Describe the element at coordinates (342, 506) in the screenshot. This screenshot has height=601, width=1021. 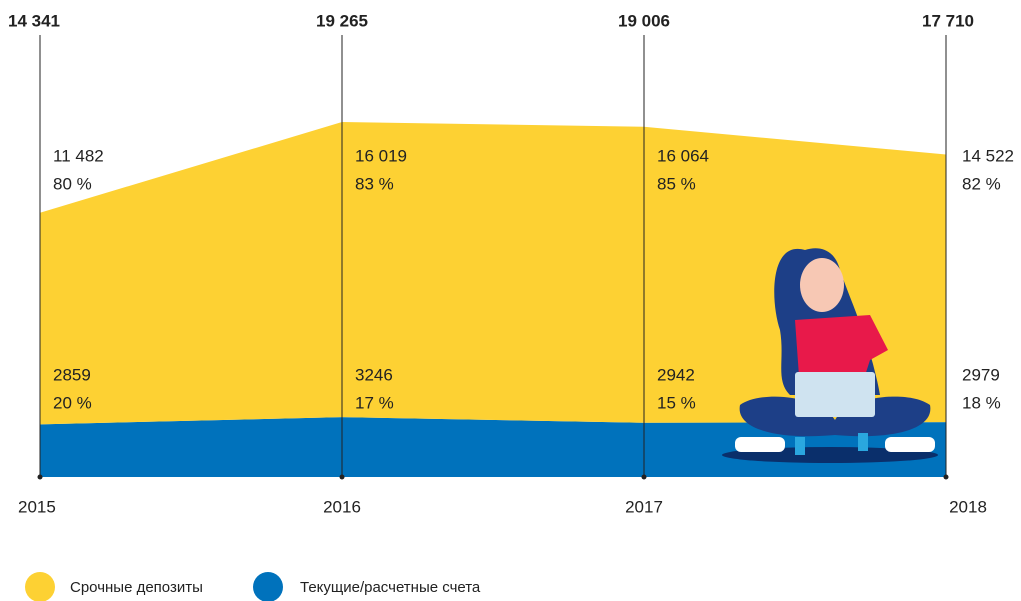
I see `x-tick-label: 2016` at that location.